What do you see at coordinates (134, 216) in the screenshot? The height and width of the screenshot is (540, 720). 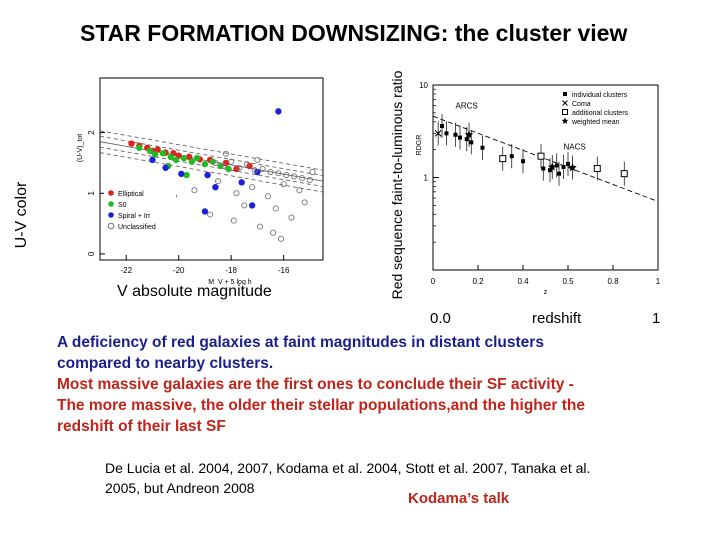 I see `legend-label: Spiral + Irr` at bounding box center [134, 216].